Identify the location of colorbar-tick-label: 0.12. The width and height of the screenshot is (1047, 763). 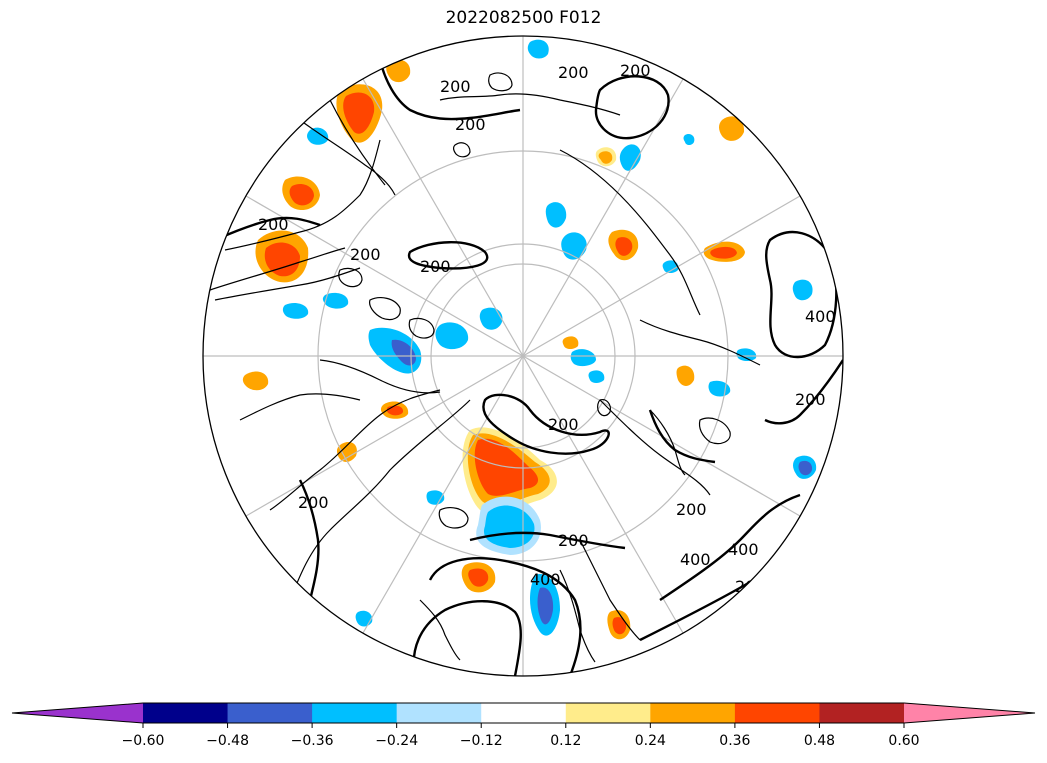
(565, 741).